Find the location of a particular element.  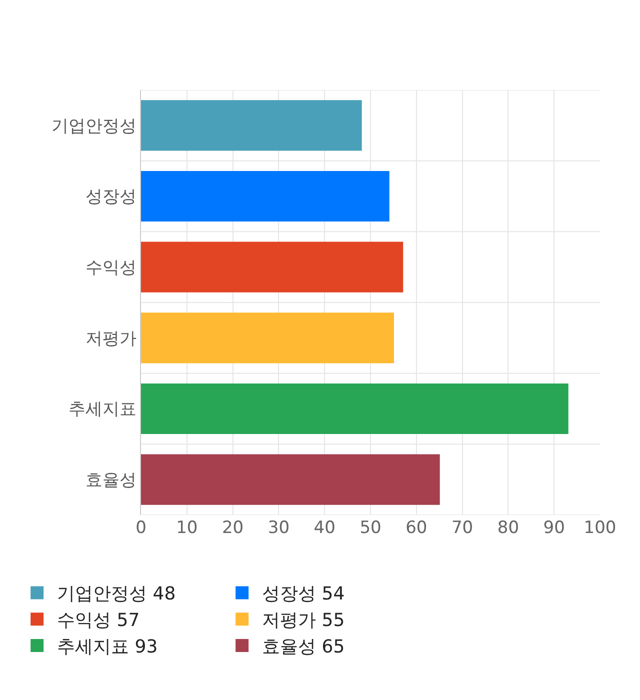

legend-label: 효율성 65 is located at coordinates (303, 647).